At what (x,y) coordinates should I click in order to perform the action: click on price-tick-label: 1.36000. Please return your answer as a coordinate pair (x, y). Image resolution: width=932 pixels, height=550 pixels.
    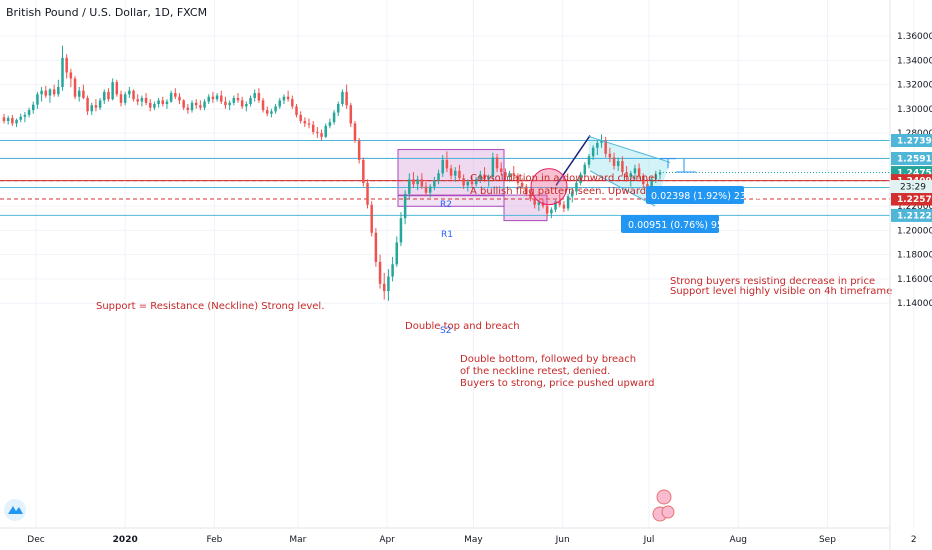
    Looking at the image, I should click on (914, 37).